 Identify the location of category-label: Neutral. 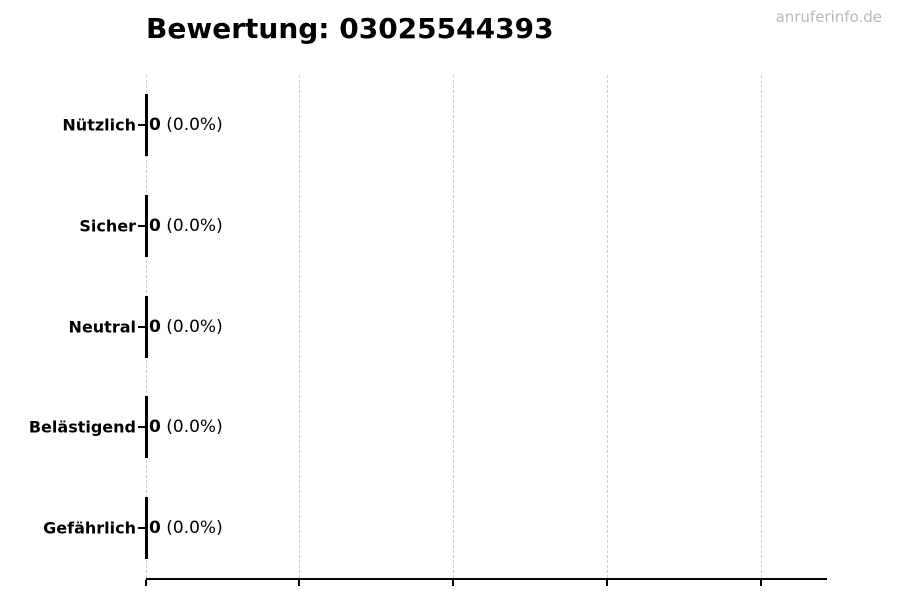
(102, 326).